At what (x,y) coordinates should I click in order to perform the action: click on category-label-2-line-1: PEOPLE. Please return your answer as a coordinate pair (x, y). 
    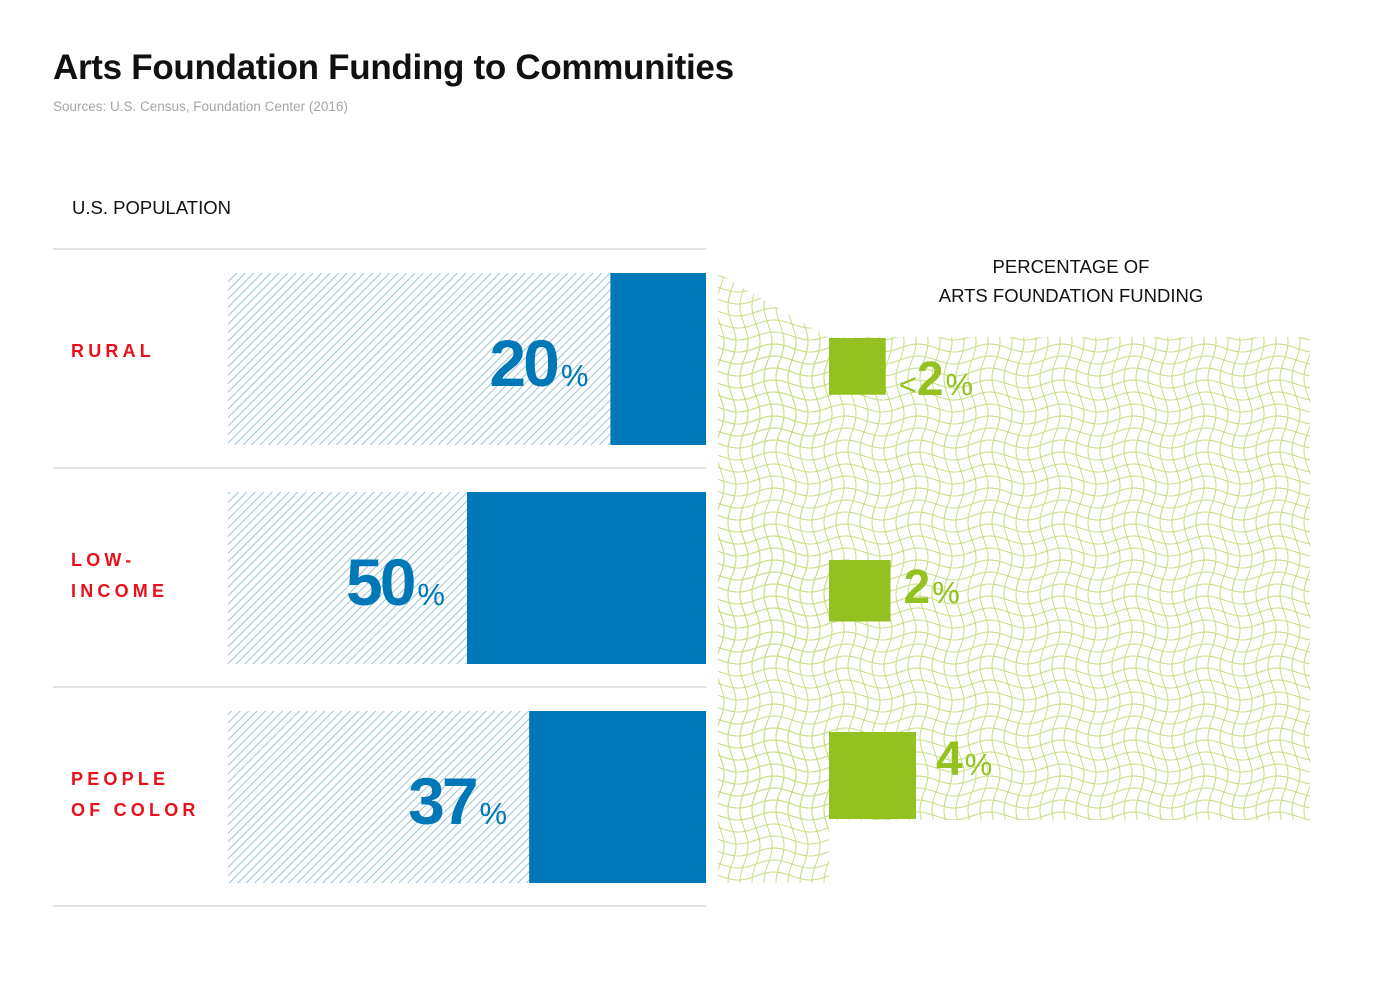
    Looking at the image, I should click on (120, 779).